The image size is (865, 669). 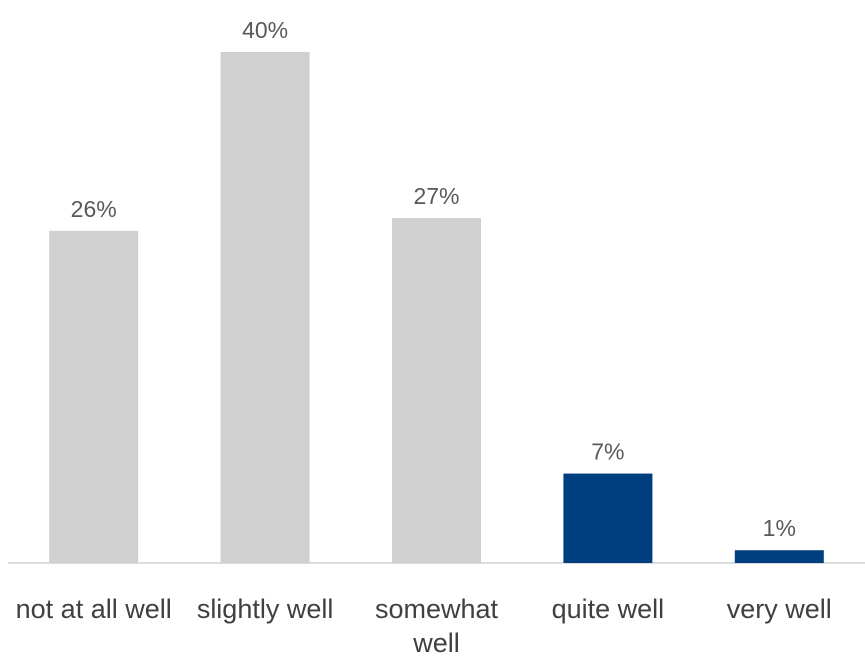 I want to click on x-tick-label: quite well, so click(x=608, y=609).